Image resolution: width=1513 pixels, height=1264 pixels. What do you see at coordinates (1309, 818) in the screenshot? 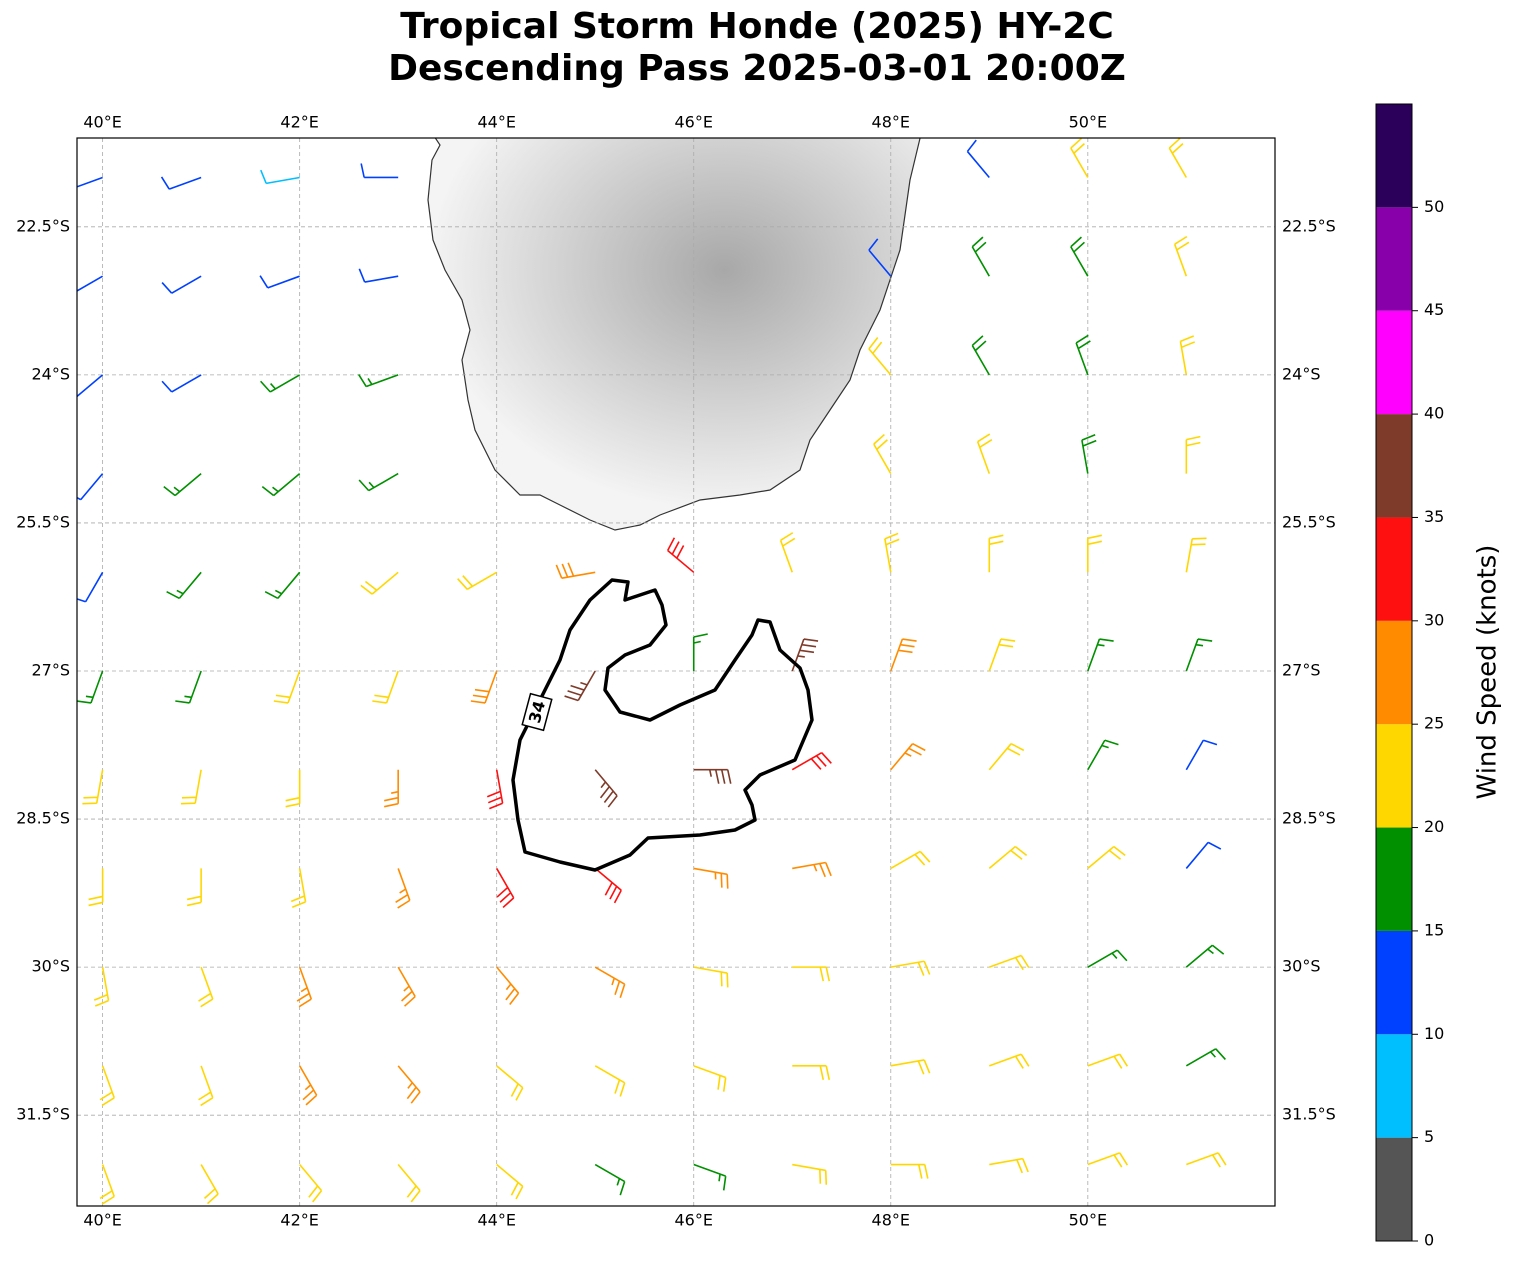
I see `lat-label-right: 28.5°S` at bounding box center [1309, 818].